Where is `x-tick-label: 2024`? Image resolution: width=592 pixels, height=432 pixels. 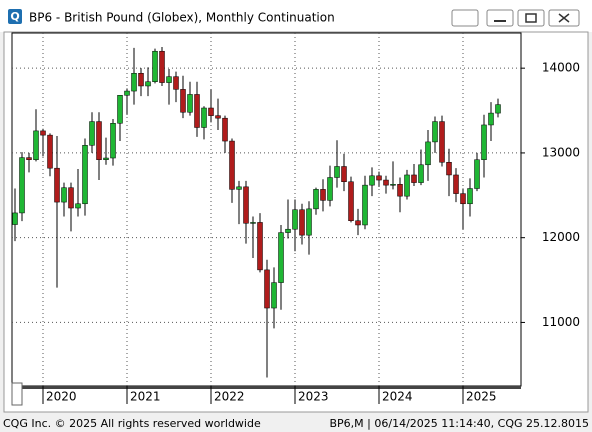 x-tick-label: 2024 is located at coordinates (397, 397).